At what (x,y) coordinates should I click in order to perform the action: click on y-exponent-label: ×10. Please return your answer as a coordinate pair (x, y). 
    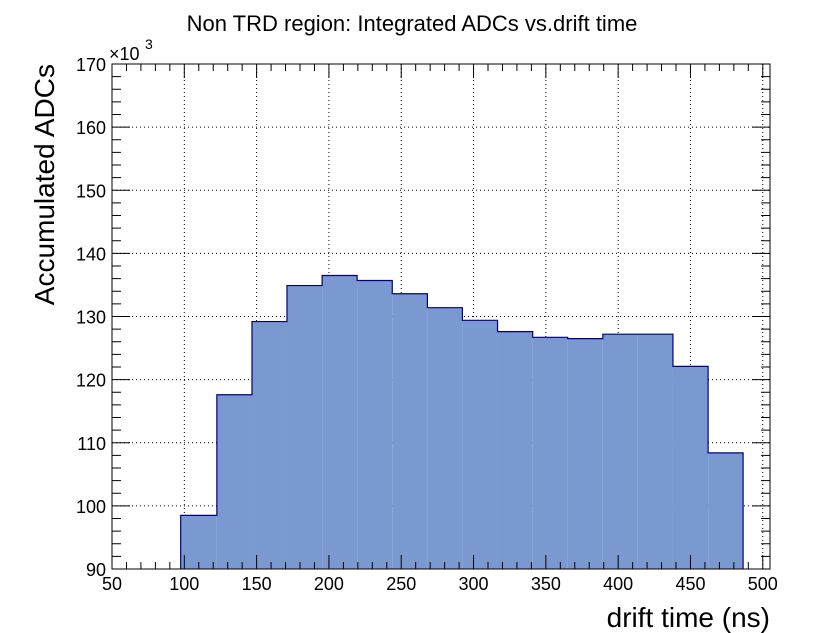
    Looking at the image, I should click on (124, 54).